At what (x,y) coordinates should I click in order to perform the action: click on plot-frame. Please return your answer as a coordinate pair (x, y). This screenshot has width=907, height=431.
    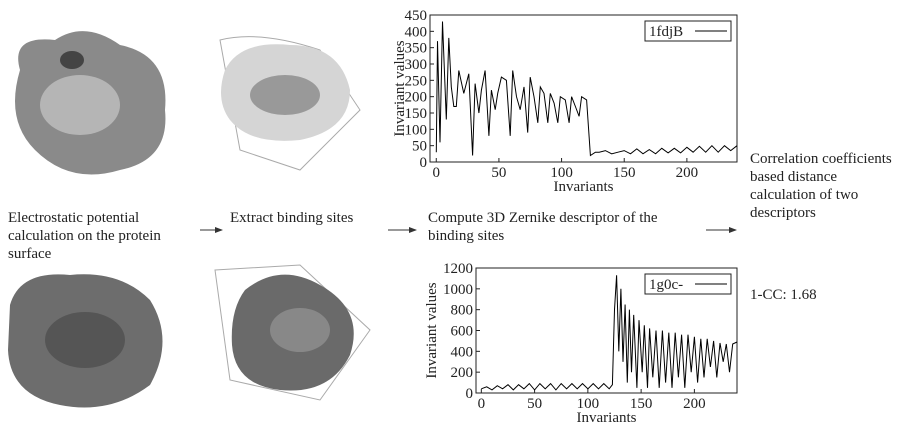
    Looking at the image, I should click on (583, 88).